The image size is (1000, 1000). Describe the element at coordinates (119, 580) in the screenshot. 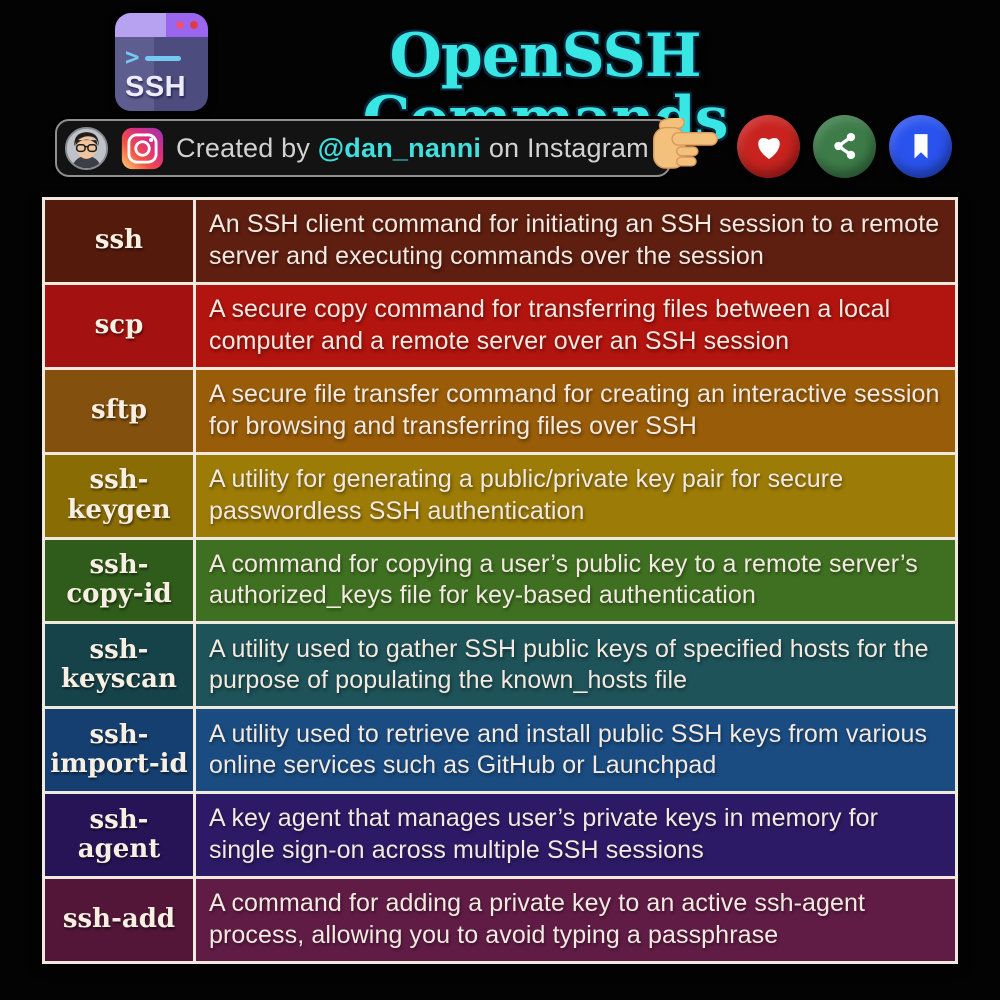

I see `command-name-cell: ssh- copy-id` at that location.